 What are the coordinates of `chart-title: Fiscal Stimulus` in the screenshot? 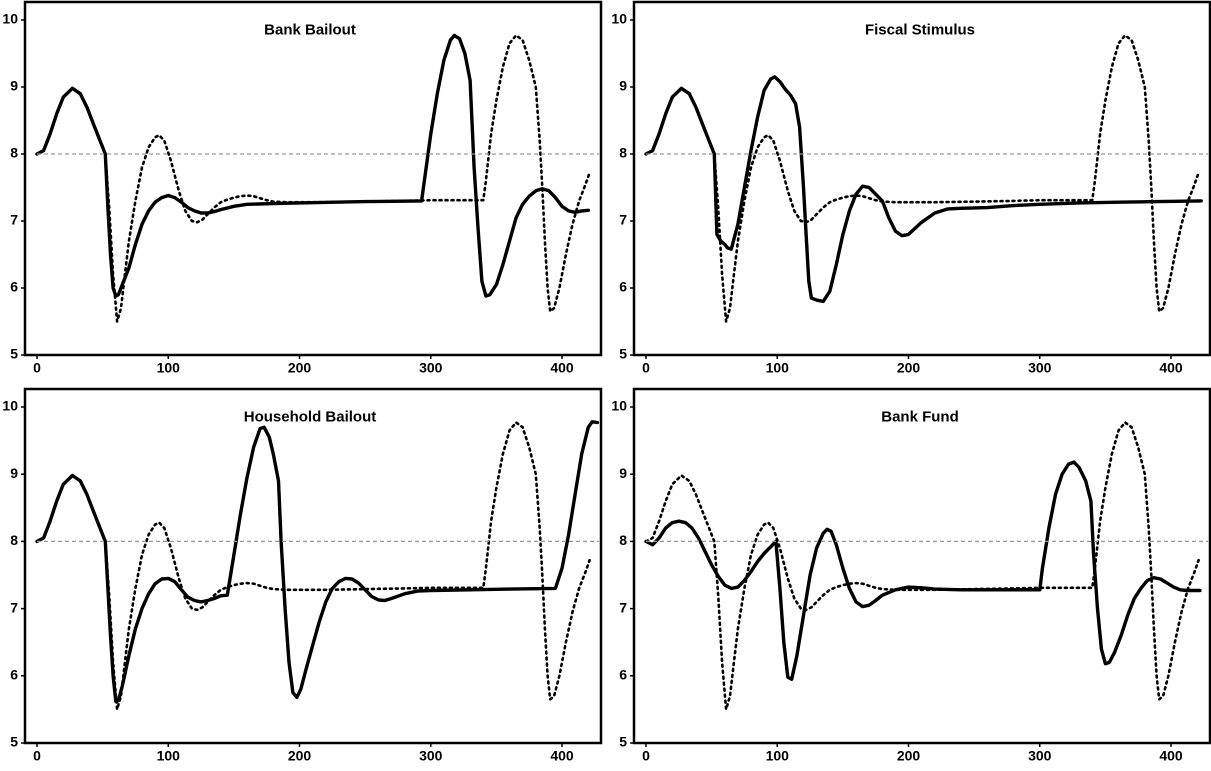 It's located at (920, 29).